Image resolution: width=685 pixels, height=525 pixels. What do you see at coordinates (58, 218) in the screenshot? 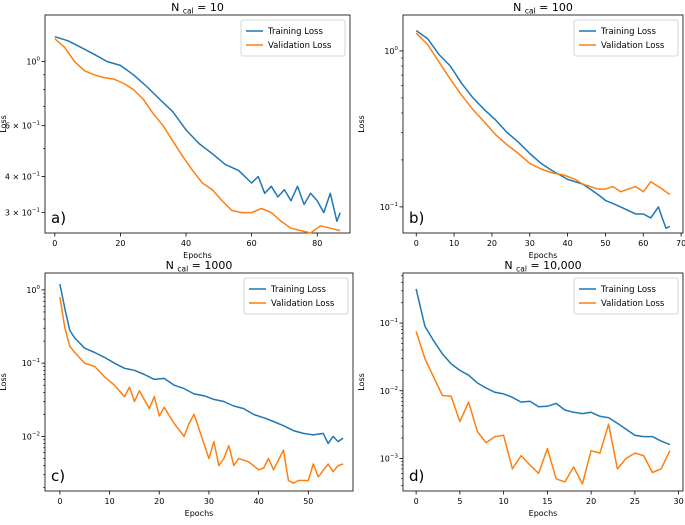
I see `panel-label: a)` at bounding box center [58, 218].